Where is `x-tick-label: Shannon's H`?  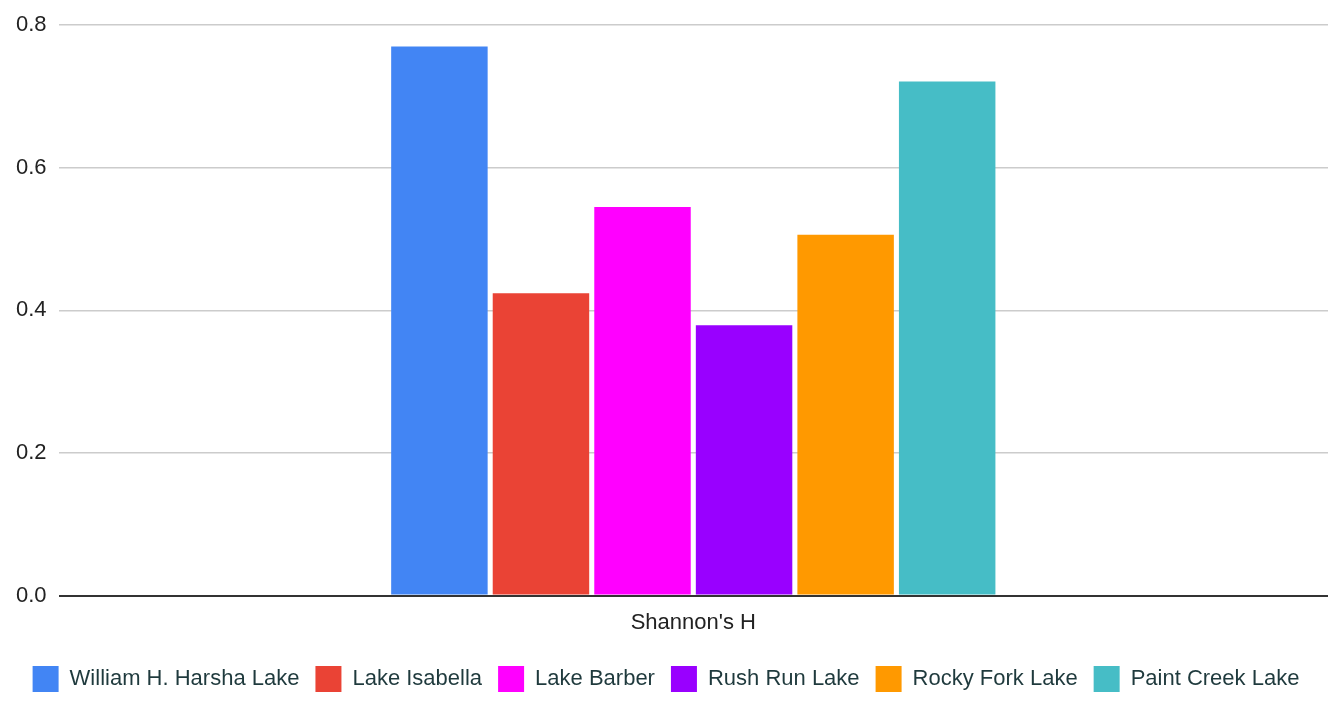
x-tick-label: Shannon's H is located at coordinates (693, 621).